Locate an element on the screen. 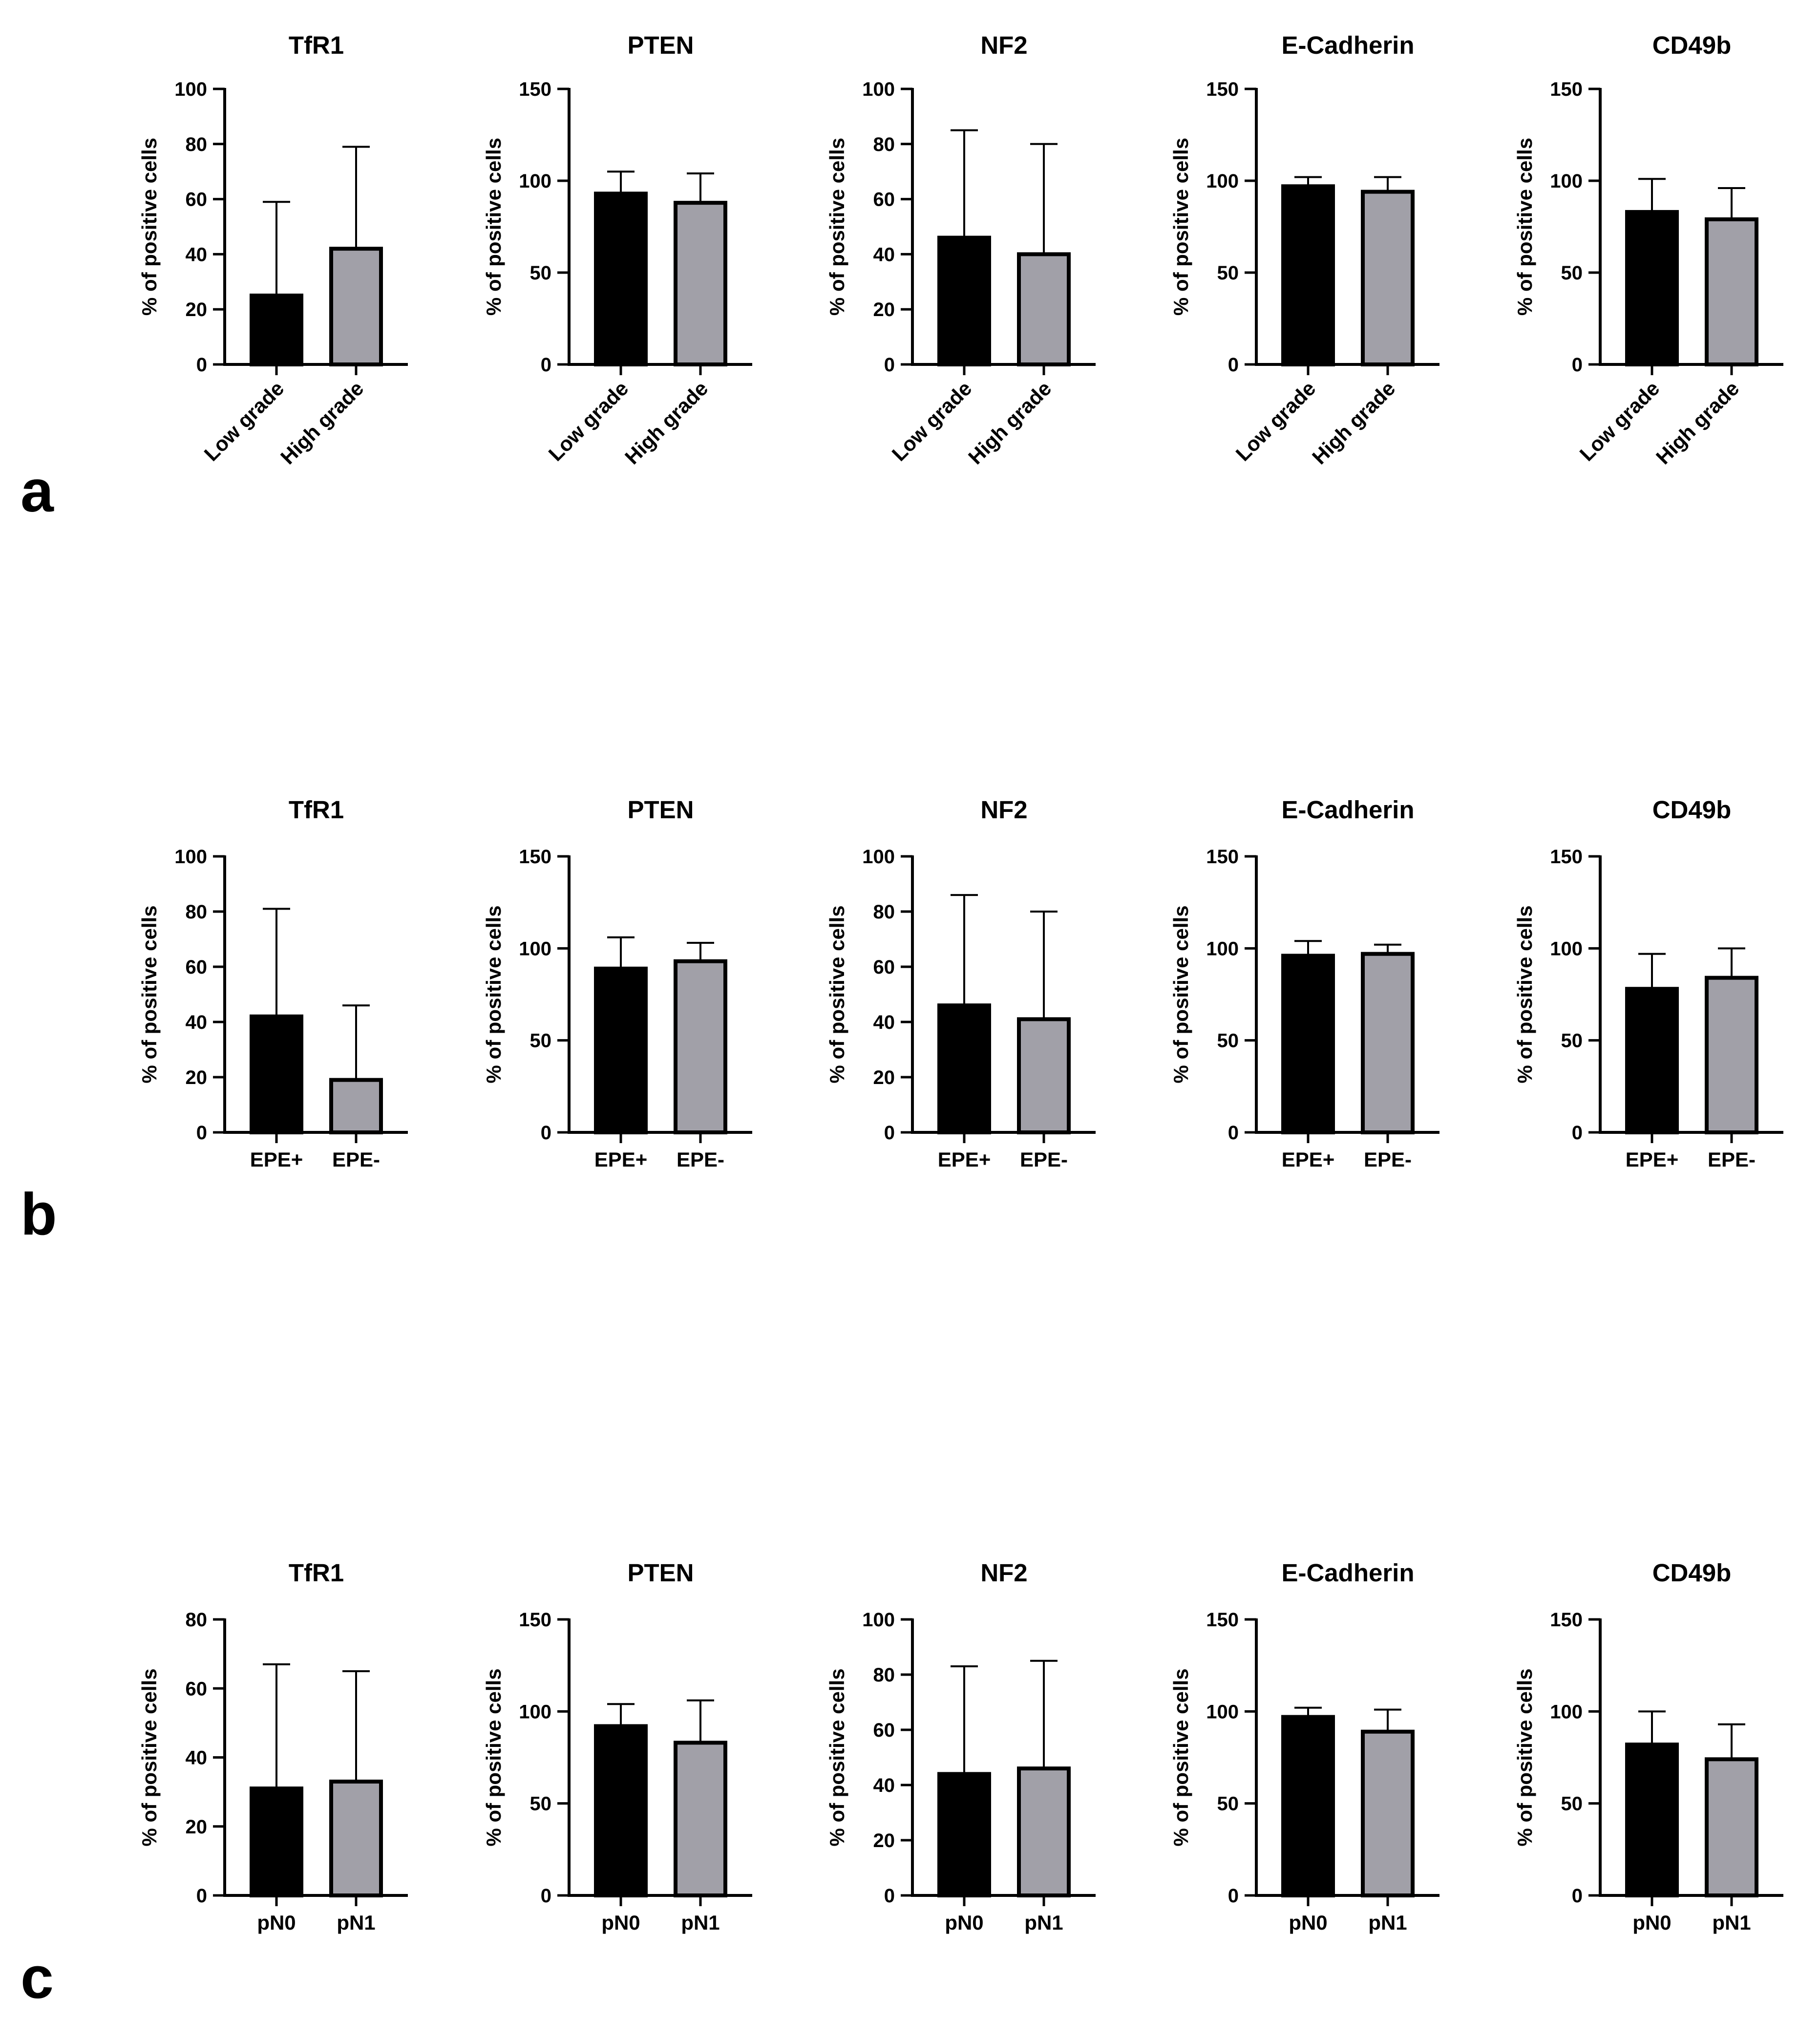 The width and height of the screenshot is (1820, 2020). chart-c-pten-bar-pn0 is located at coordinates (621, 1810).